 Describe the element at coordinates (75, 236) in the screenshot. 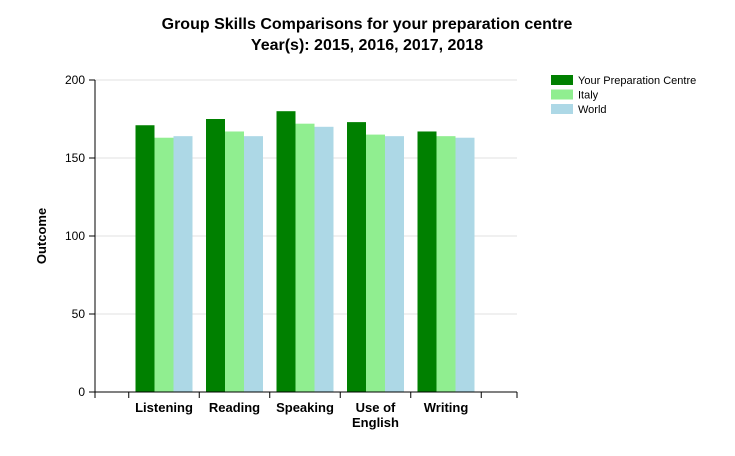

I see `y-tick-label: 100` at that location.